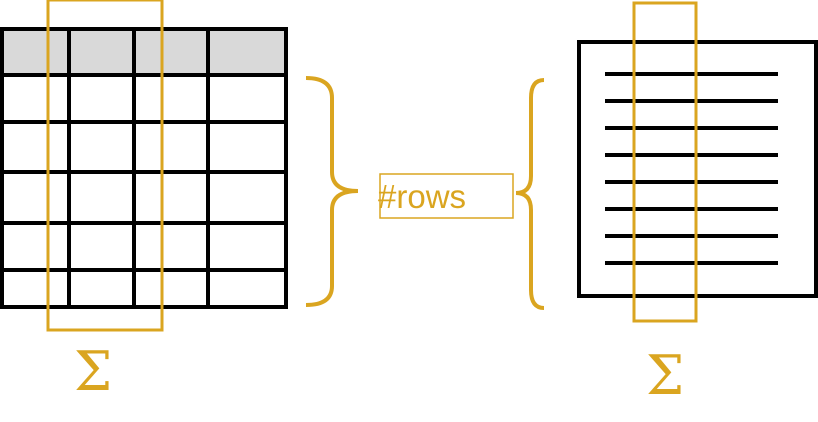  Describe the element at coordinates (665, 162) in the screenshot. I see `right-column-highlight` at that location.